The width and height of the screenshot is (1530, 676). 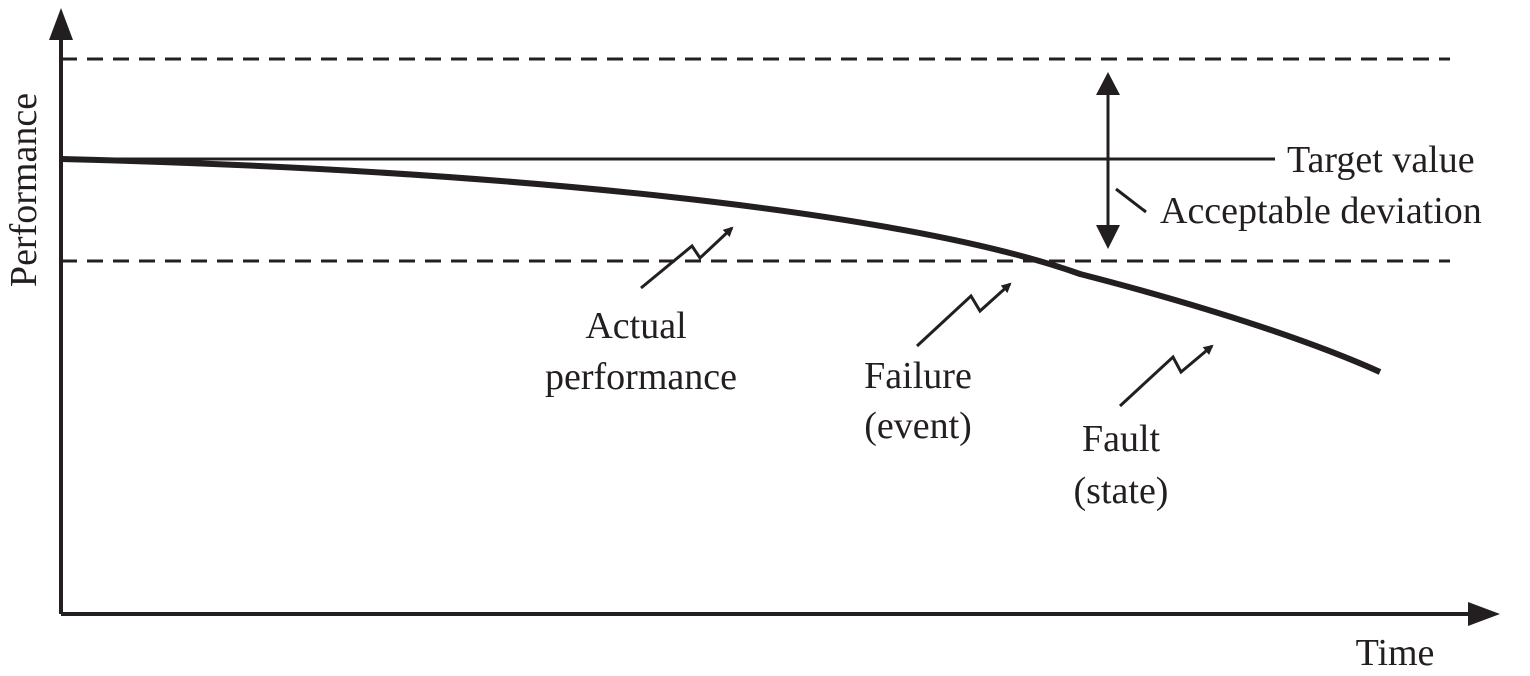 What do you see at coordinates (61, 24) in the screenshot?
I see `y-axis-arrow-icon` at bounding box center [61, 24].